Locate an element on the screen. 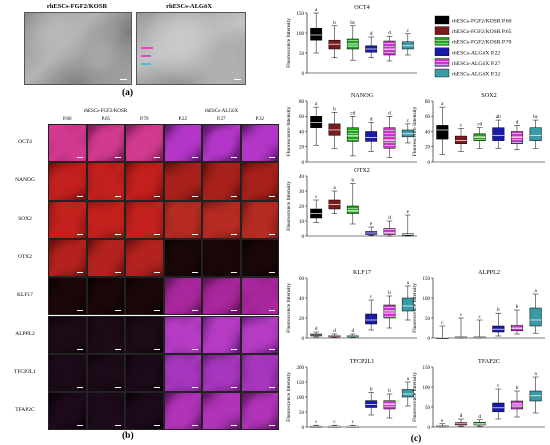 This screenshot has height=445, width=550. phase-image-algox is located at coordinates (191, 48).